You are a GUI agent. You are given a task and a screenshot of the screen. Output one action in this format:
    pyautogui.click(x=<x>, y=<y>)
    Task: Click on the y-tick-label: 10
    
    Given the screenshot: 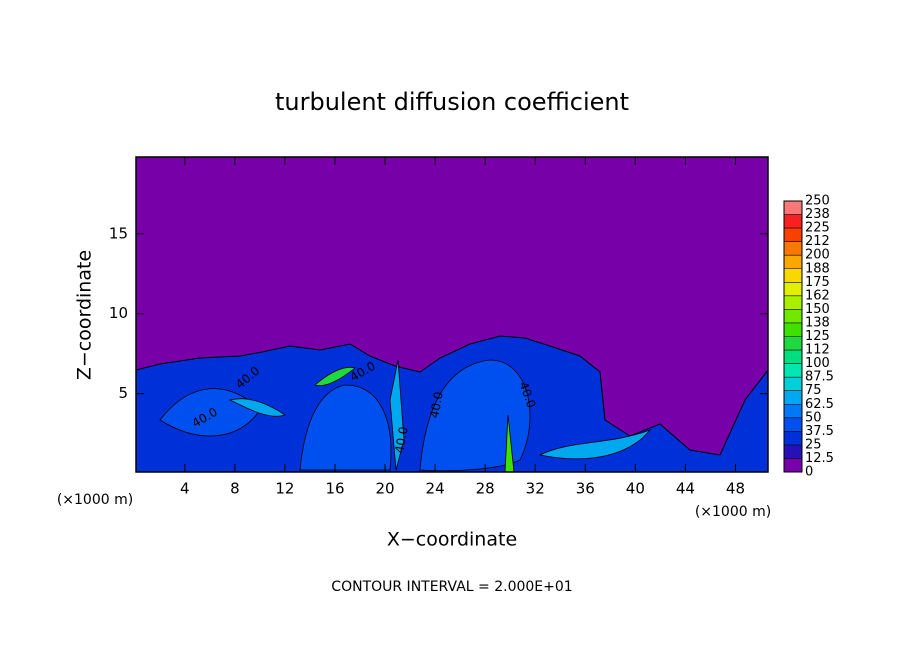 What is the action you would take?
    pyautogui.click(x=118, y=313)
    